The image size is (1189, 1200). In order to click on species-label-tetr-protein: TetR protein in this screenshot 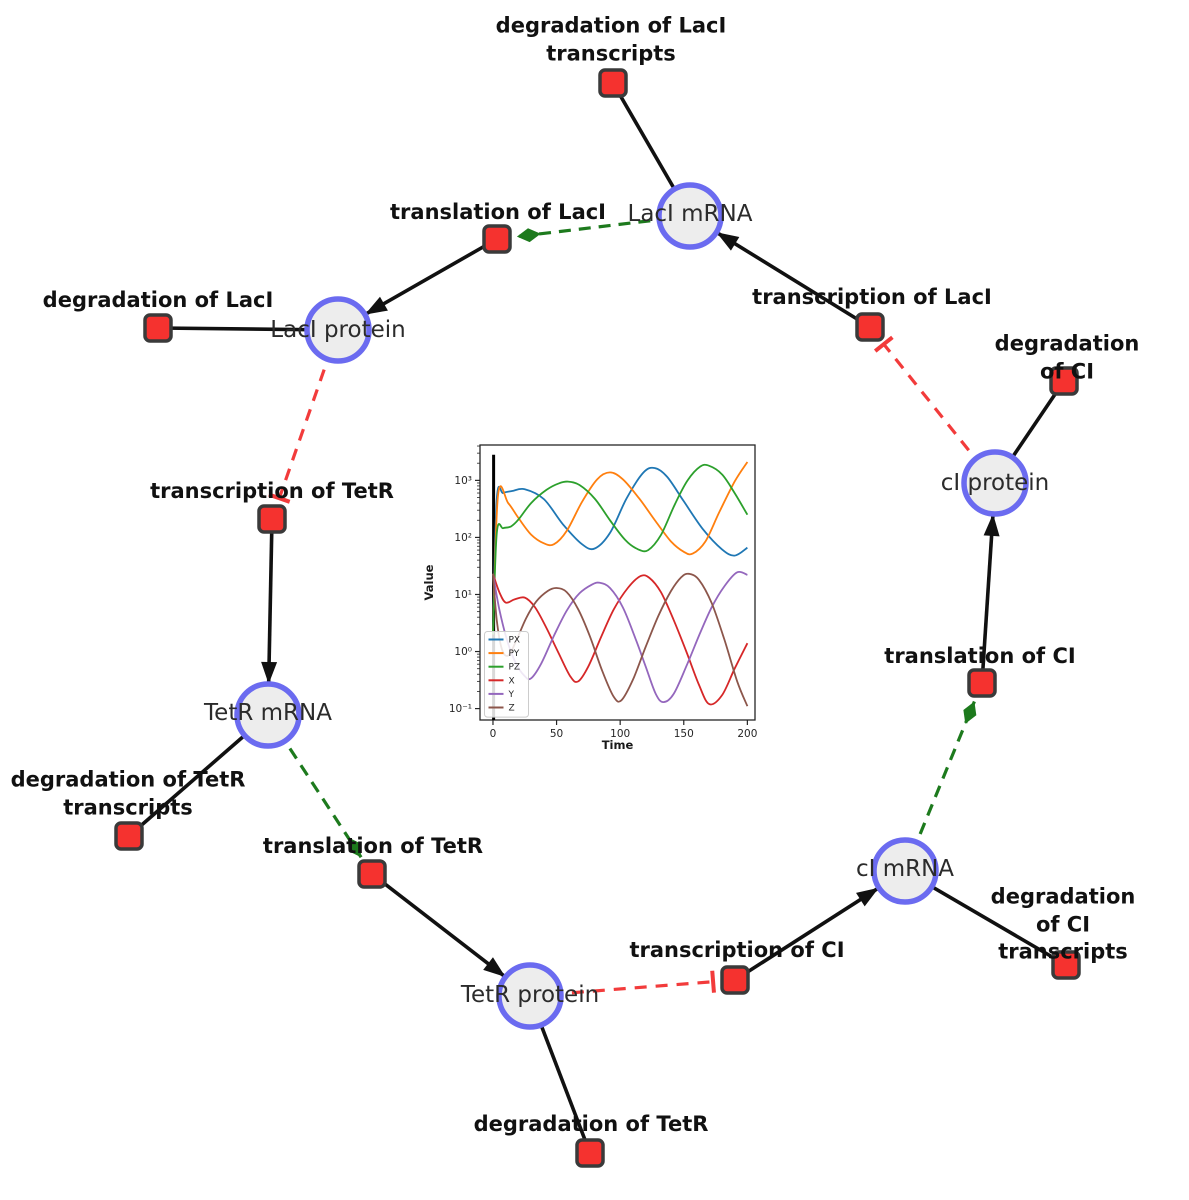, I will do `click(530, 994)`.